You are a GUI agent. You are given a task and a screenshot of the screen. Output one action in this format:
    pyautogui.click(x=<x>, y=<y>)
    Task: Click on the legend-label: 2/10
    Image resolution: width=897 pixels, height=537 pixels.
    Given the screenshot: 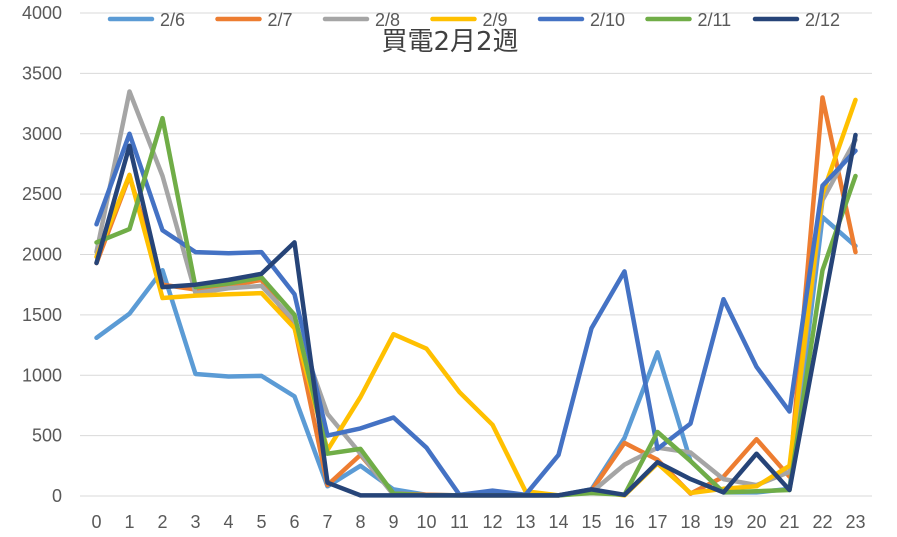 What is the action you would take?
    pyautogui.click(x=607, y=20)
    